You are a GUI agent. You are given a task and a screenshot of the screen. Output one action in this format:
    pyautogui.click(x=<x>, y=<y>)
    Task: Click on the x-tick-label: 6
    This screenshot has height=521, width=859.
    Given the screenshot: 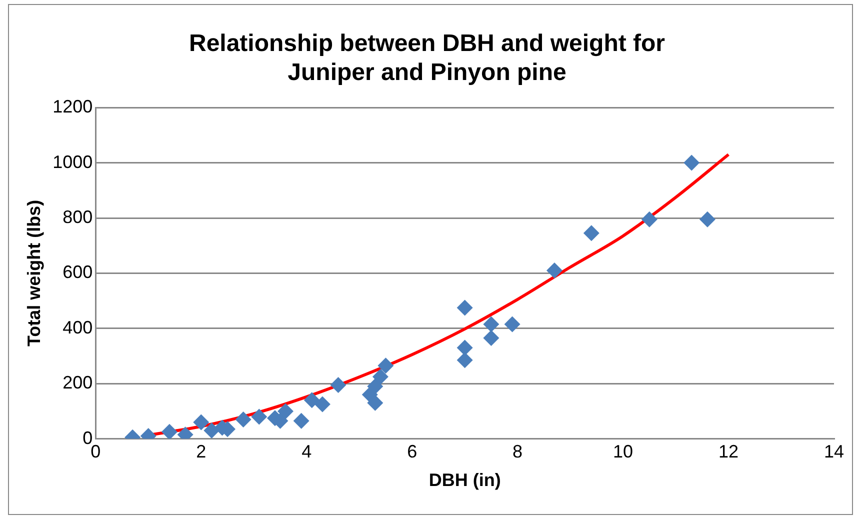 What is the action you would take?
    pyautogui.click(x=412, y=452)
    